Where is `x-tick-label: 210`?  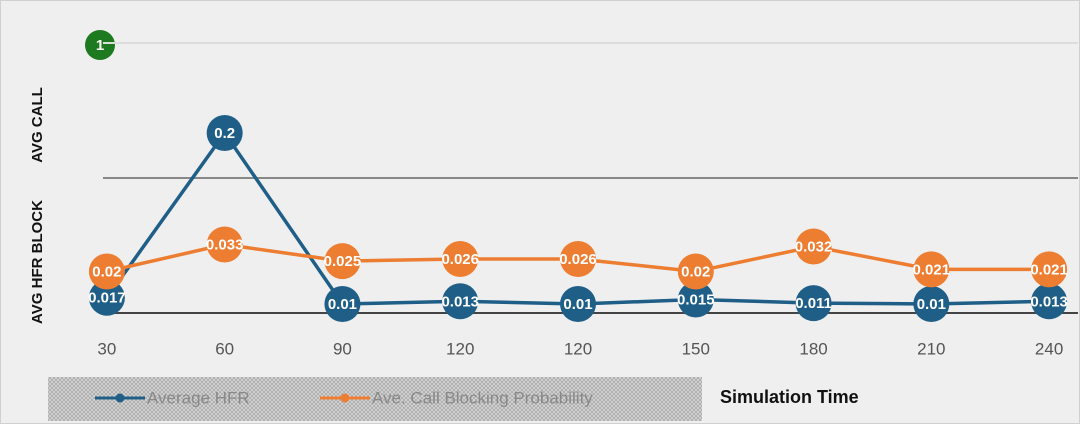 x-tick-label: 210 is located at coordinates (931, 348).